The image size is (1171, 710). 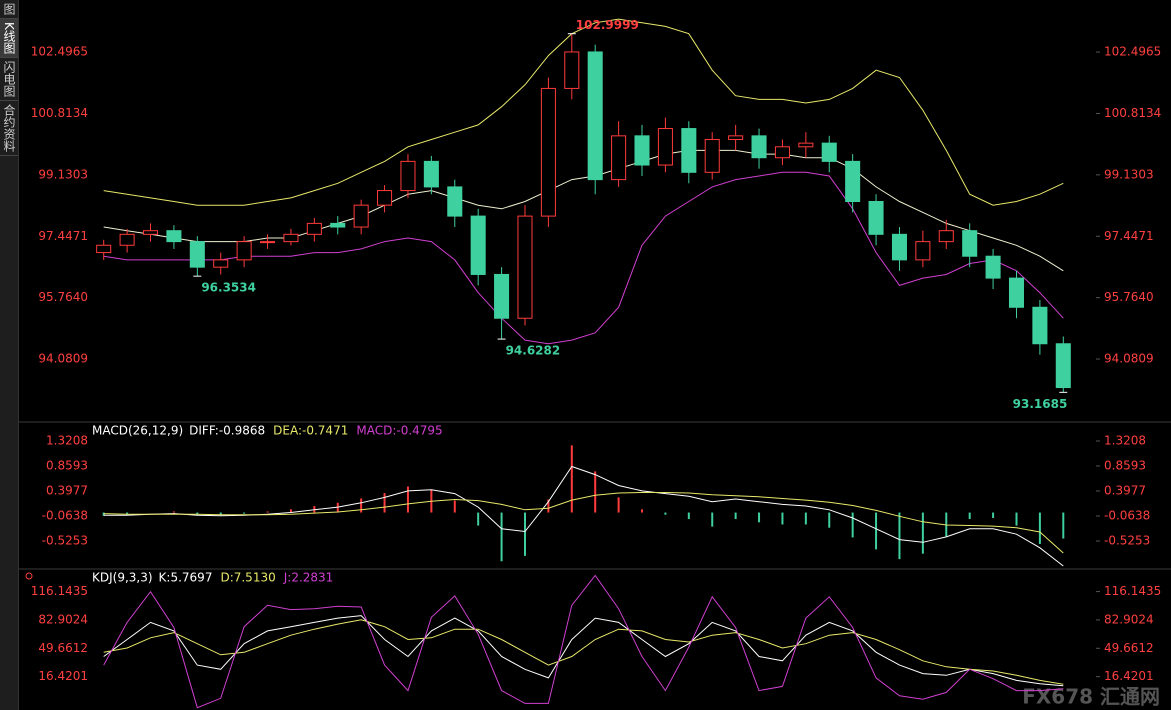 I want to click on panel-title: MACD(26,12,9), so click(x=137, y=431).